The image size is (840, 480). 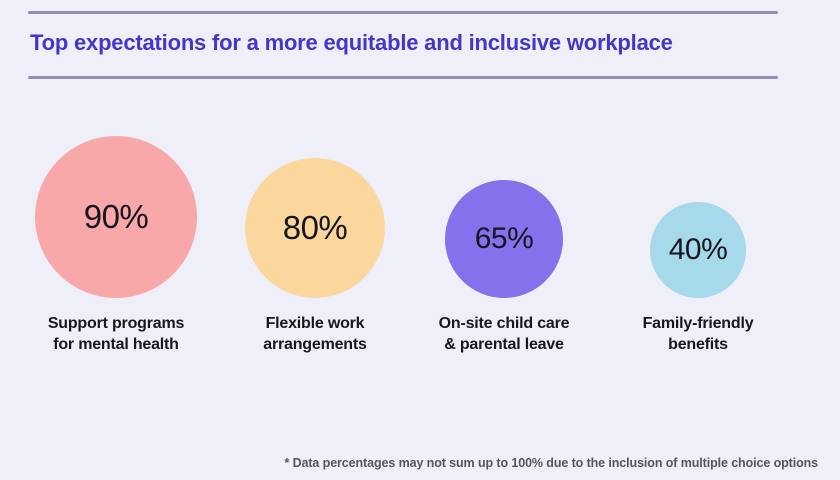 What do you see at coordinates (698, 323) in the screenshot?
I see `bubble-label-line1: Family-friendly` at bounding box center [698, 323].